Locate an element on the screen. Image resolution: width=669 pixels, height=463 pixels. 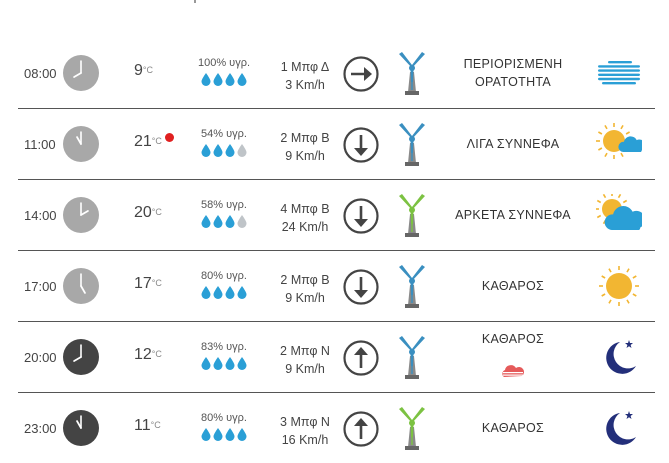
time-label: 17:00 is located at coordinates (40, 286).